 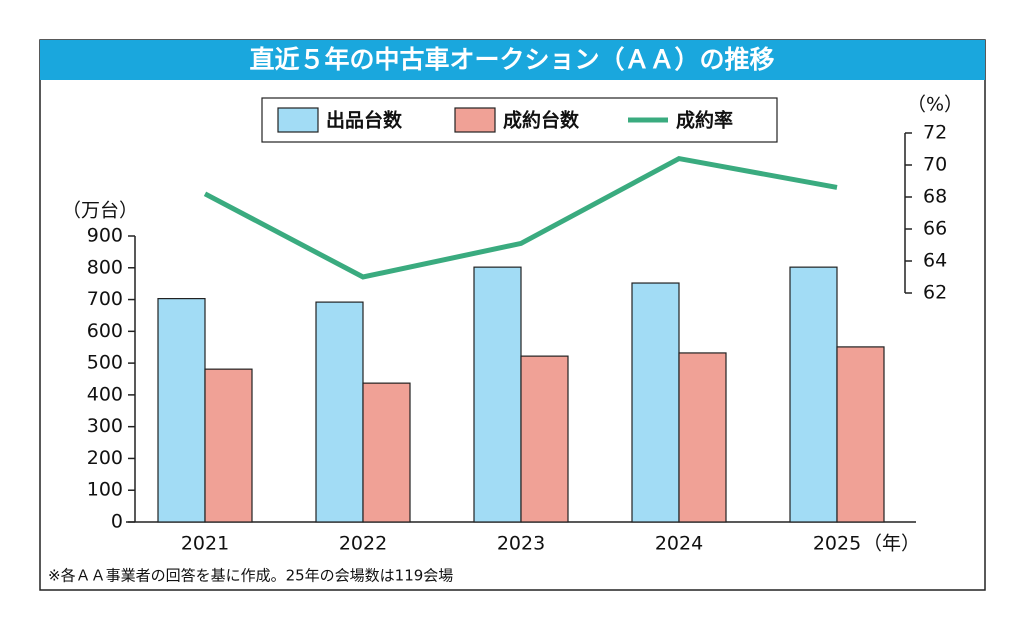 I want to click on x-tick-label: 2025, so click(x=837, y=544).